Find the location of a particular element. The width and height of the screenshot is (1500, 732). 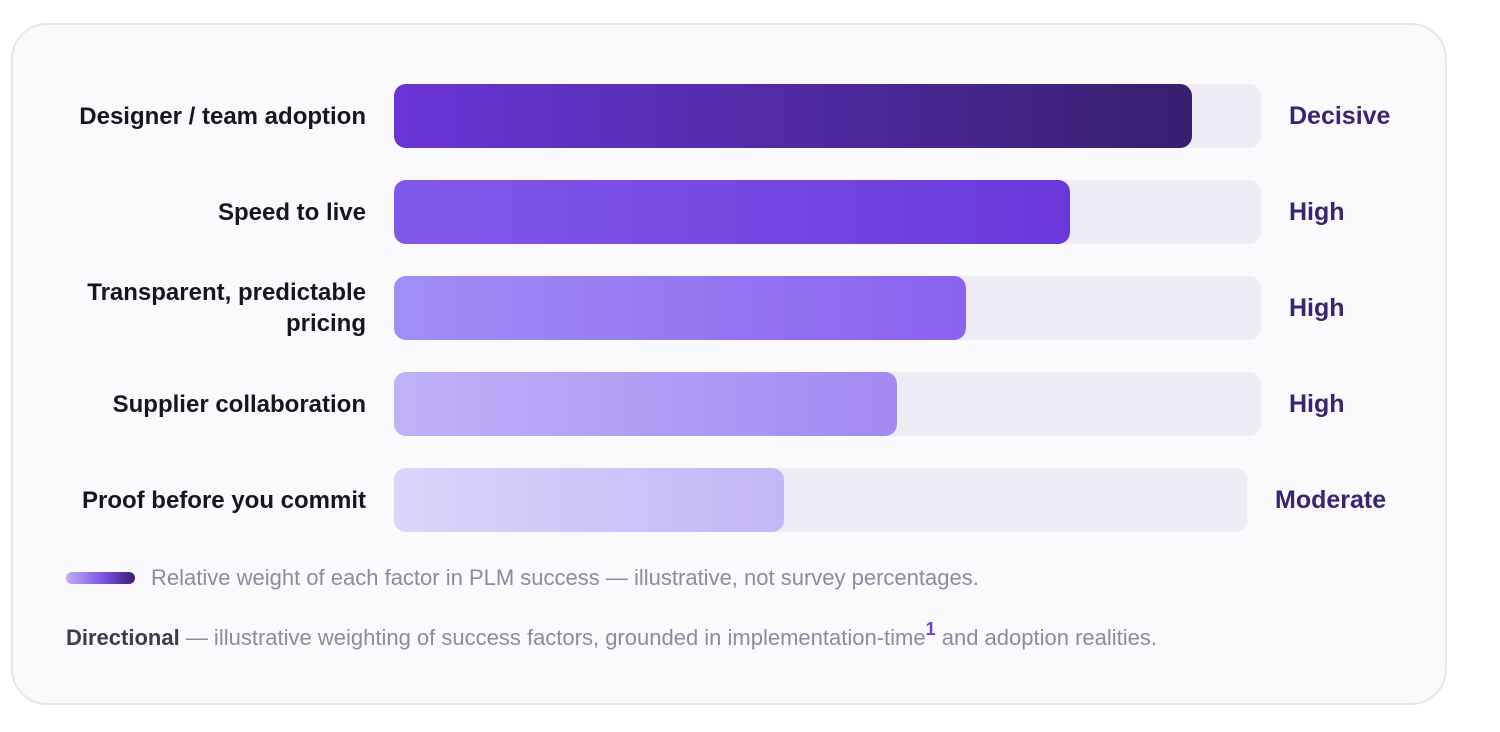

factor-label: Proof before you commit is located at coordinates (223, 500).